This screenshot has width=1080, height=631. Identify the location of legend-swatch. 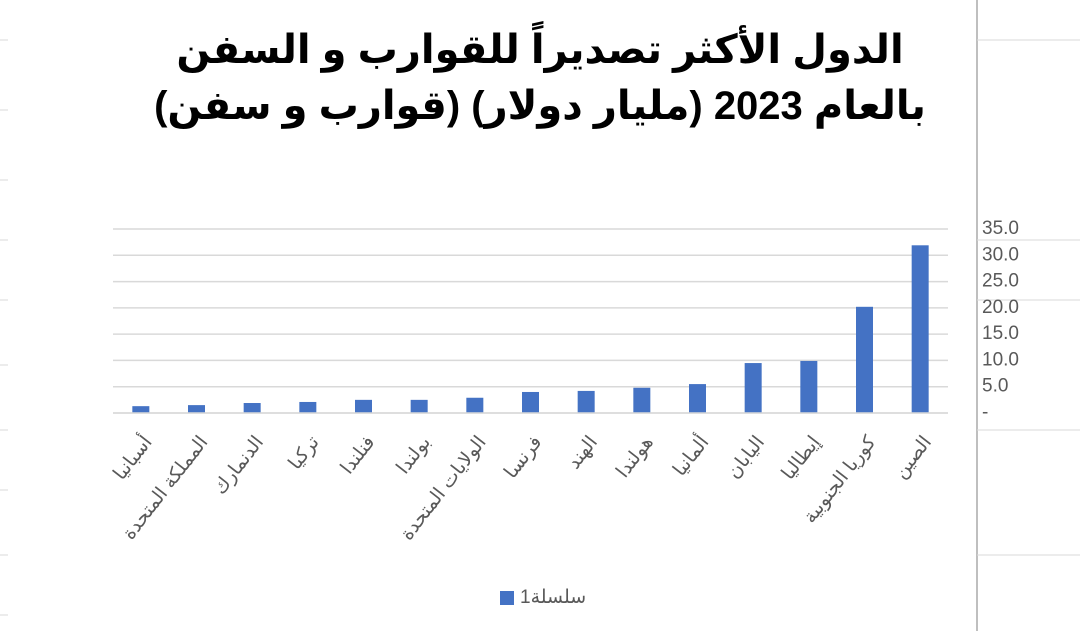
(507, 598).